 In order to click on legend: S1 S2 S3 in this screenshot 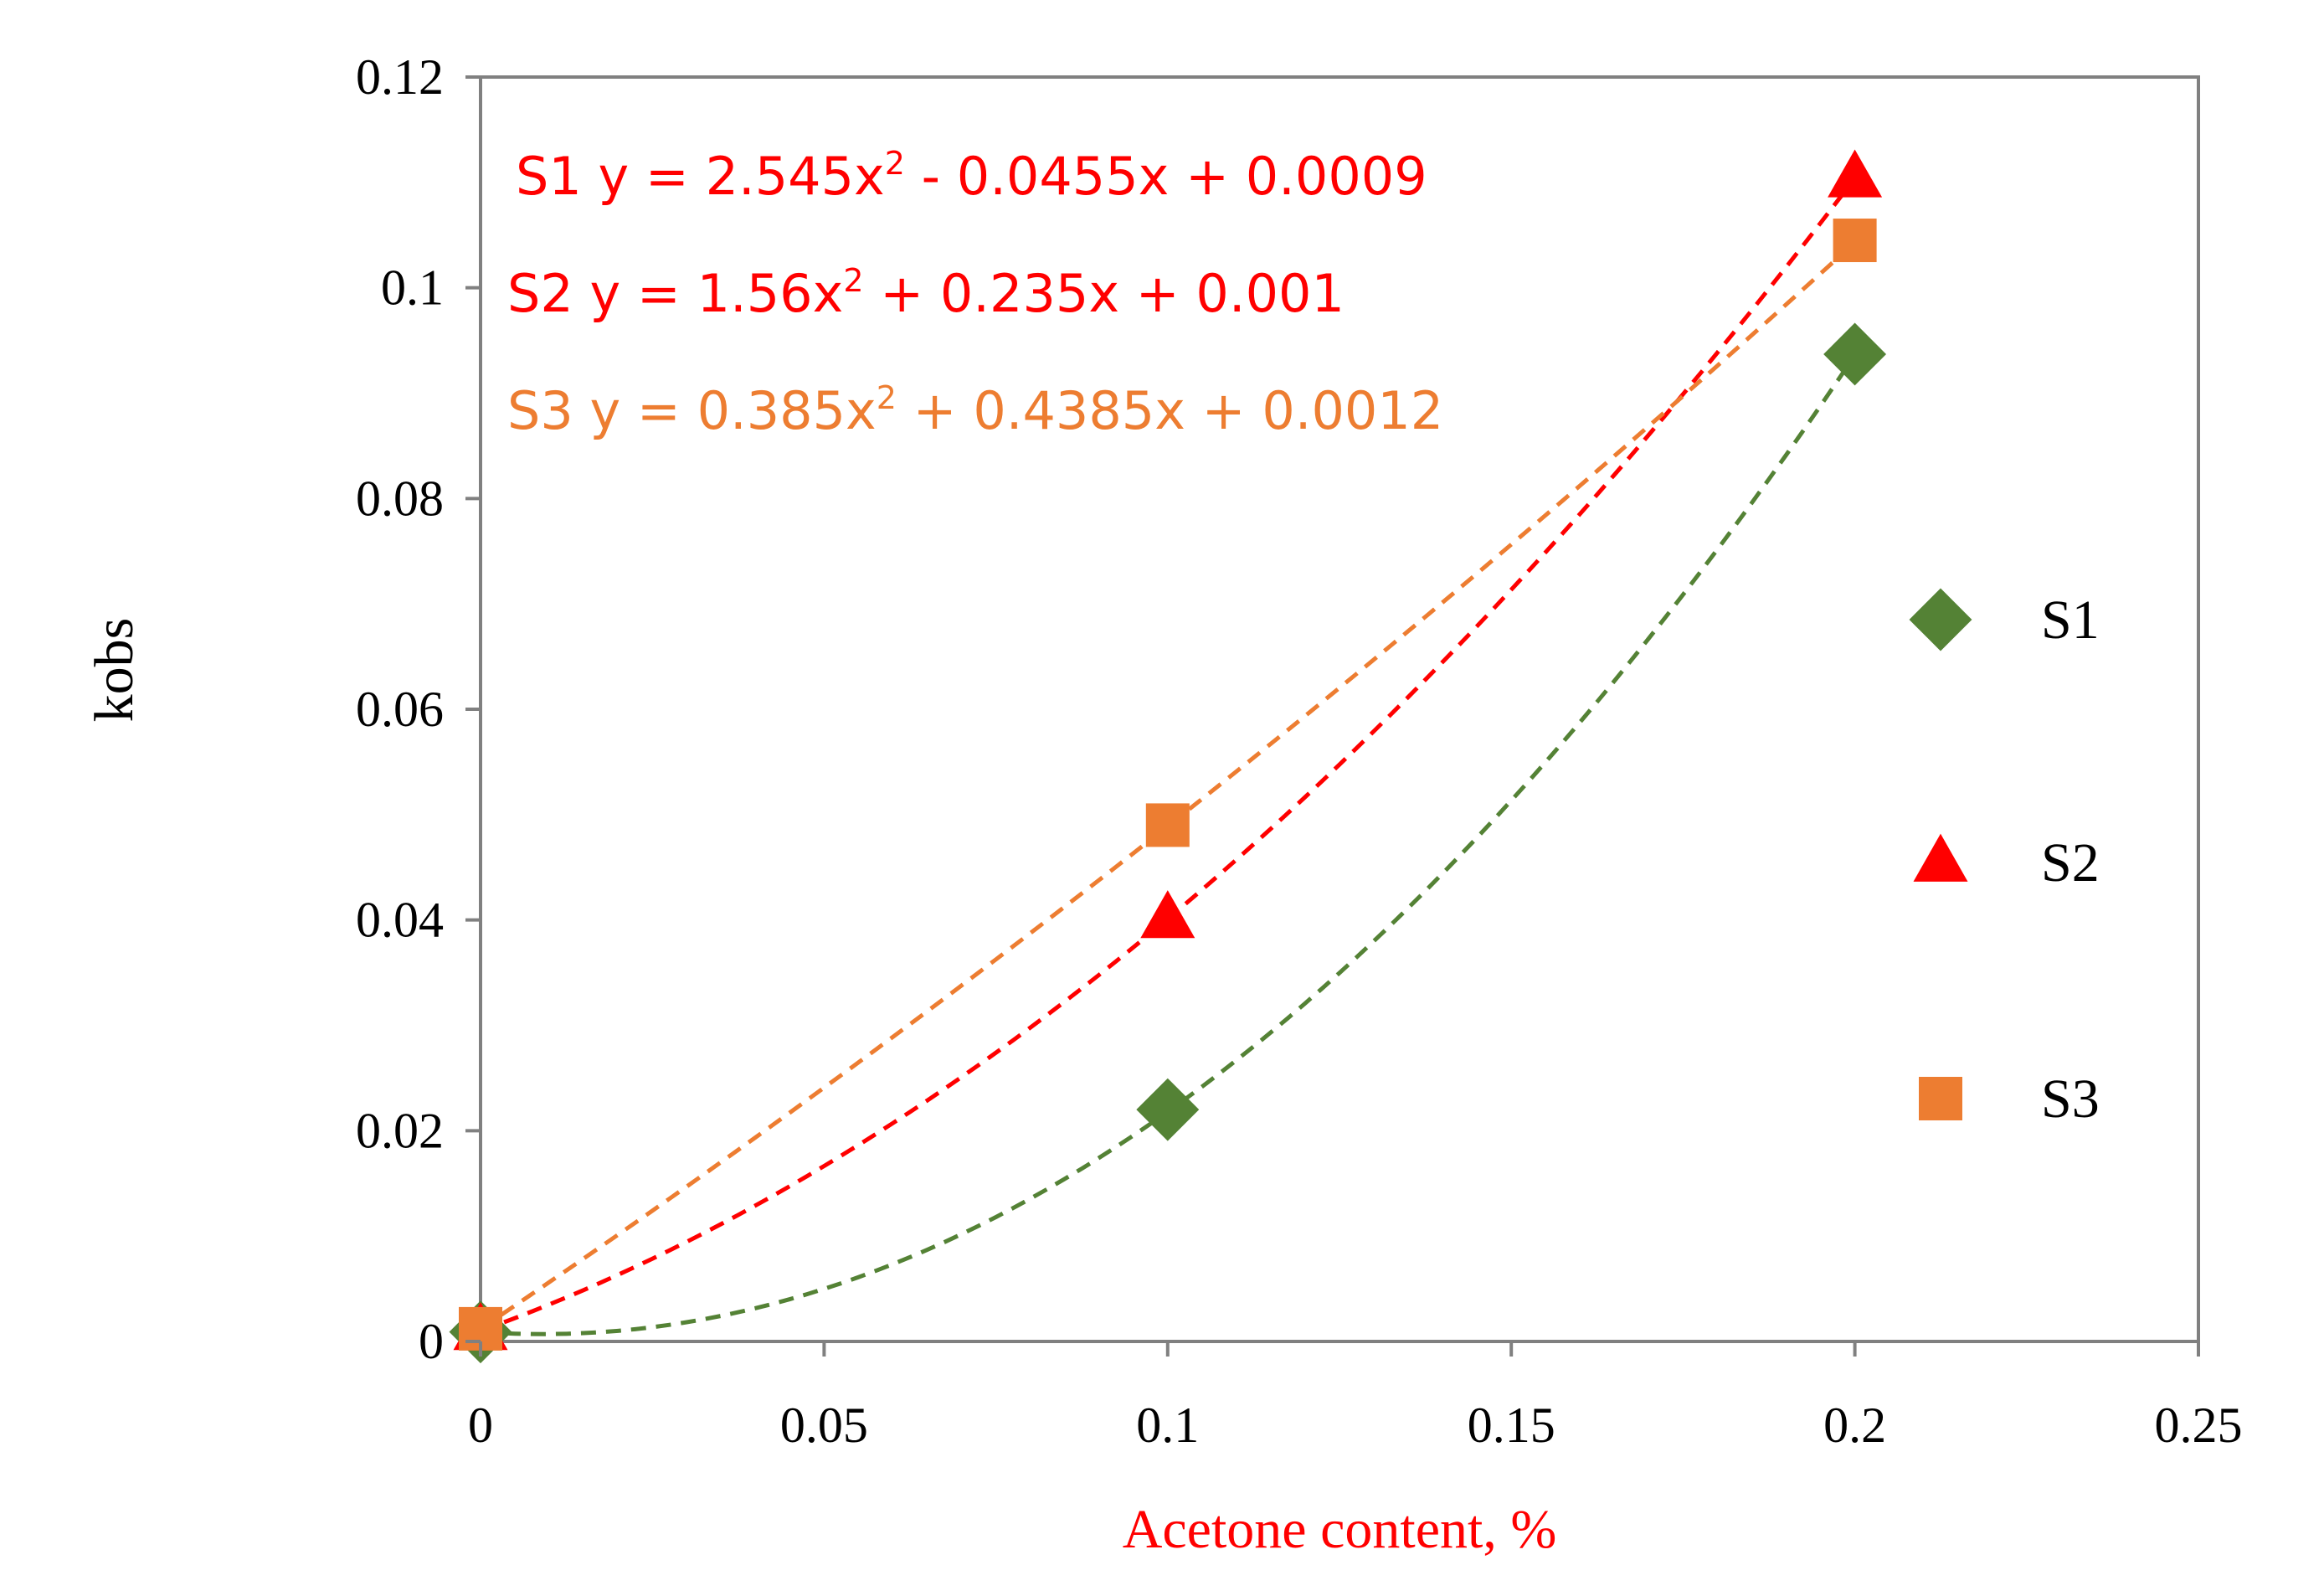, I will do `click(2005, 859)`.